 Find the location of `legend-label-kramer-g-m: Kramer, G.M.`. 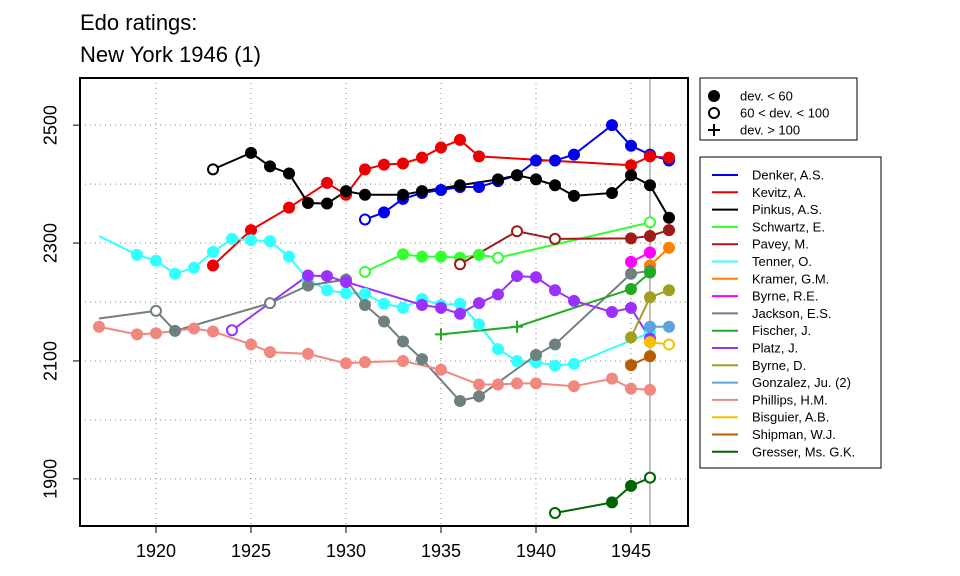

legend-label-kramer-g-m: Kramer, G.M. is located at coordinates (790, 278).